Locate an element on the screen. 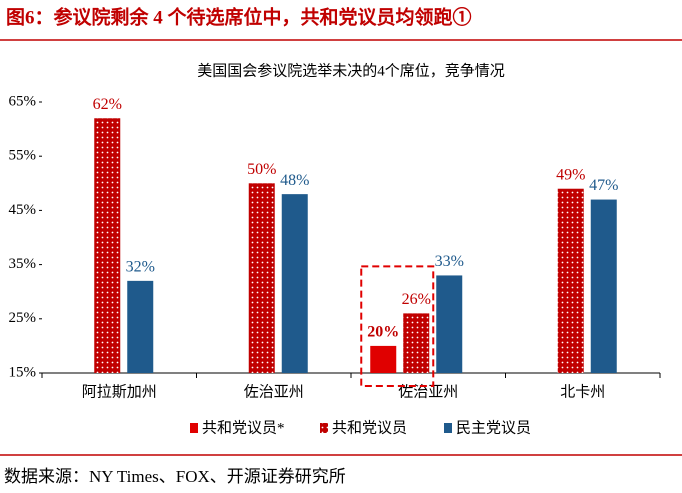 The height and width of the screenshot is (493, 682). source-note: 数据来源：NY Times、FOX、开源证券研究所 is located at coordinates (175, 476).